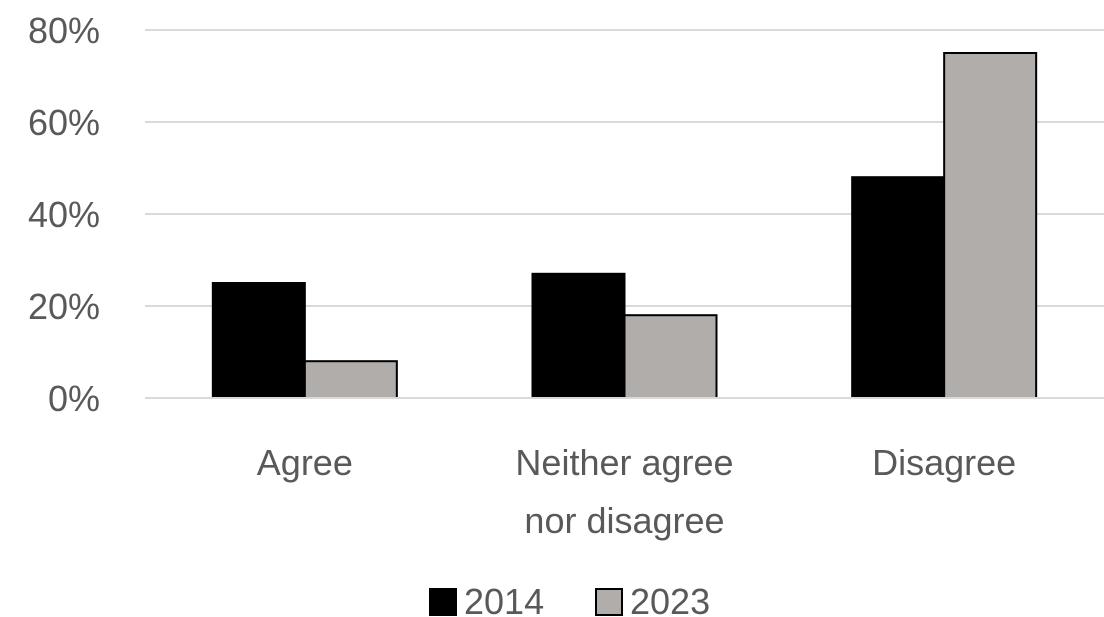  I want to click on bar-2023-disagree, so click(990, 225).